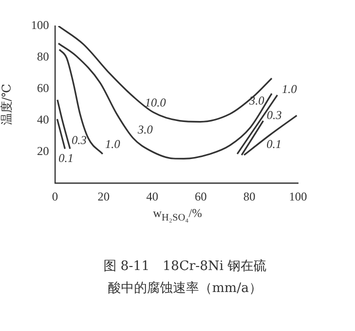  I want to click on y-tick-label: 40, so click(43, 119).